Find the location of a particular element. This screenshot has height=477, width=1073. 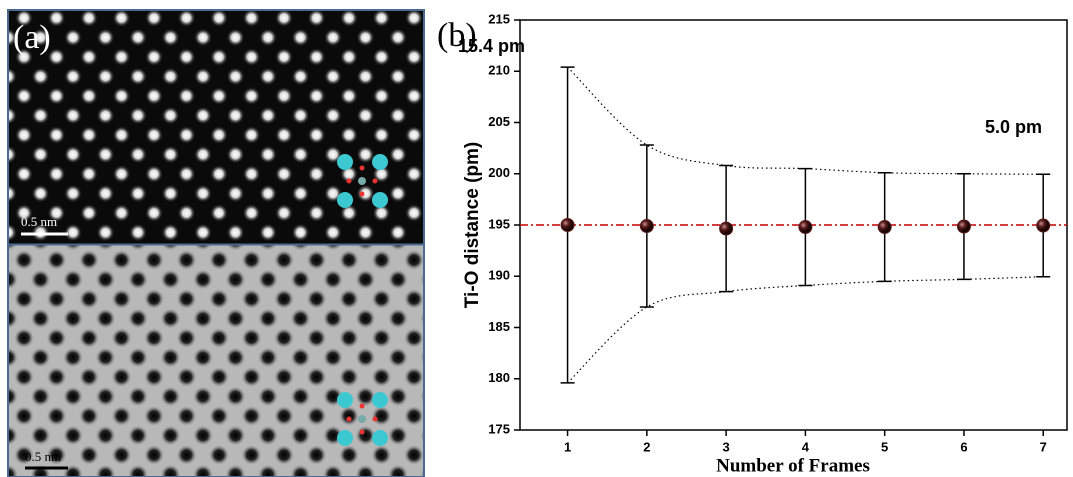

y-axis-label: Ti-O distance (pm) is located at coordinates (472, 225).